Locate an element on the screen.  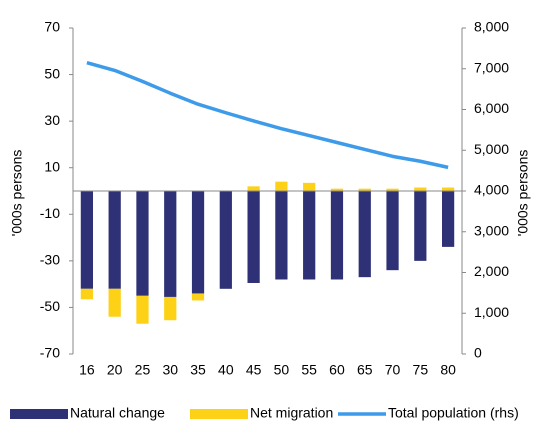
x-tick-label: 50 is located at coordinates (282, 370).